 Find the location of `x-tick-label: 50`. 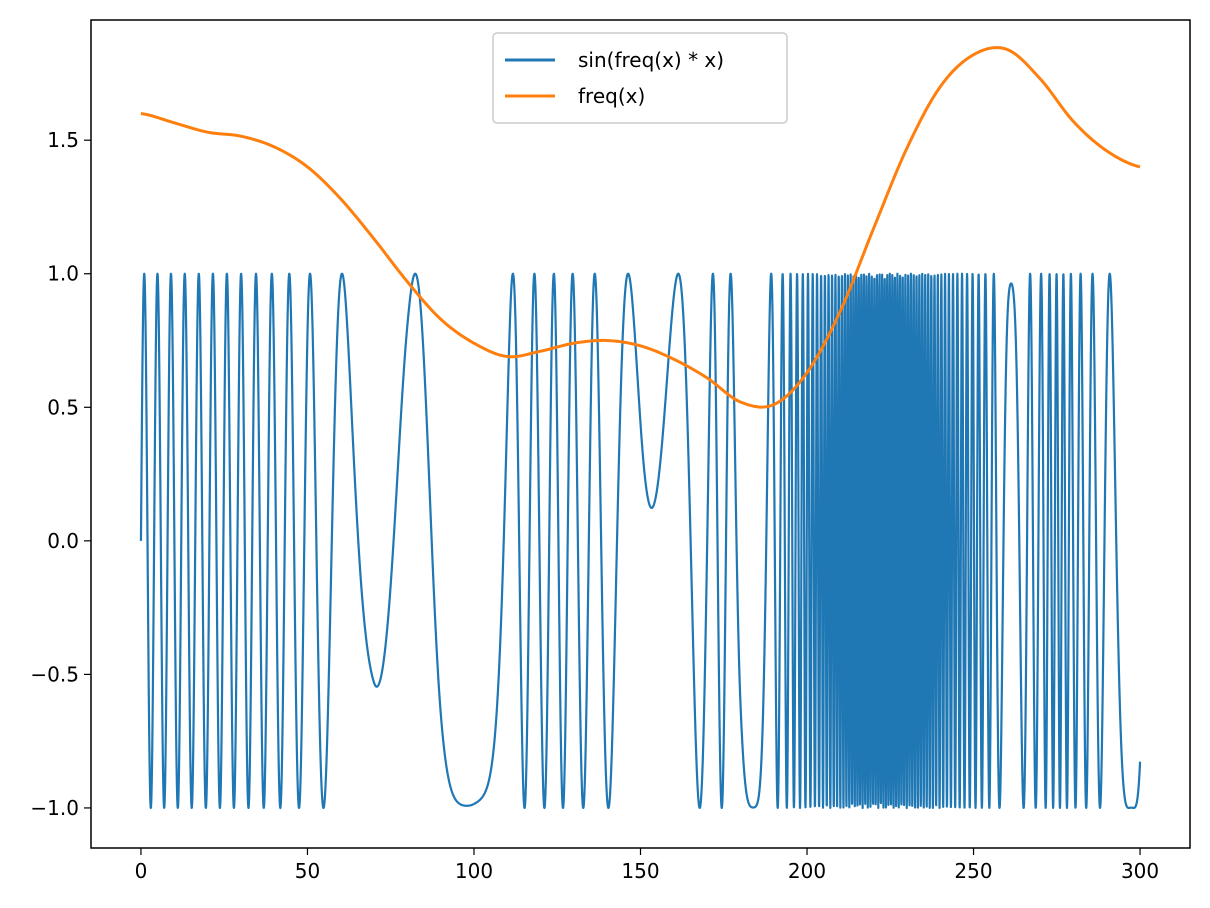

x-tick-label: 50 is located at coordinates (307, 871).